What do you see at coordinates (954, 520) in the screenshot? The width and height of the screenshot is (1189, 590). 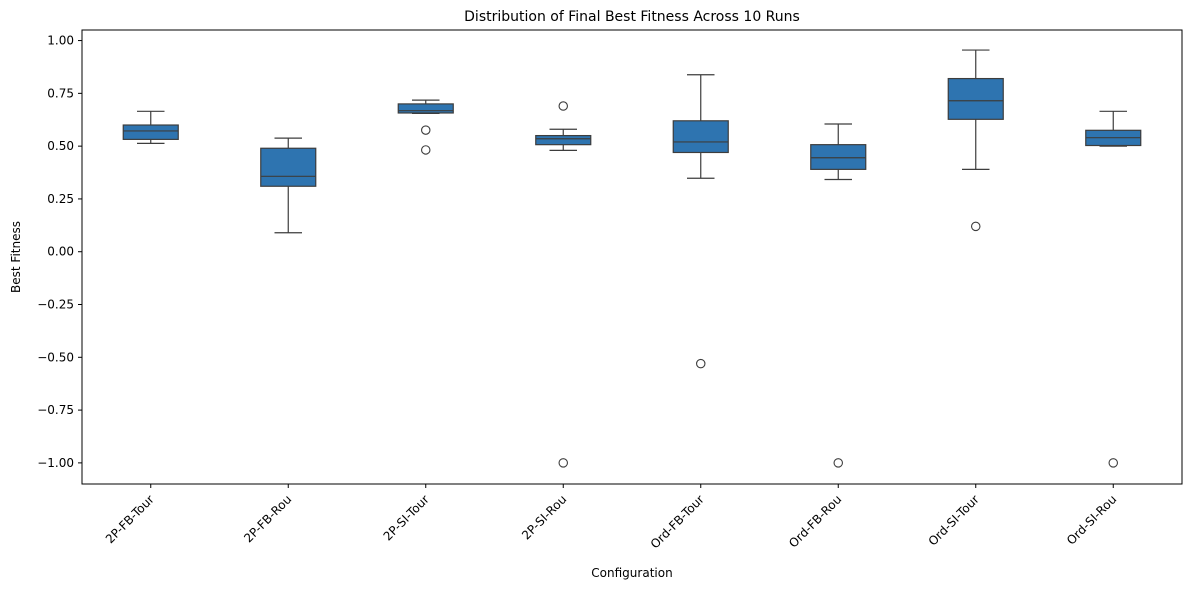 I see `x-tick-label: Ord-SI-Tour` at bounding box center [954, 520].